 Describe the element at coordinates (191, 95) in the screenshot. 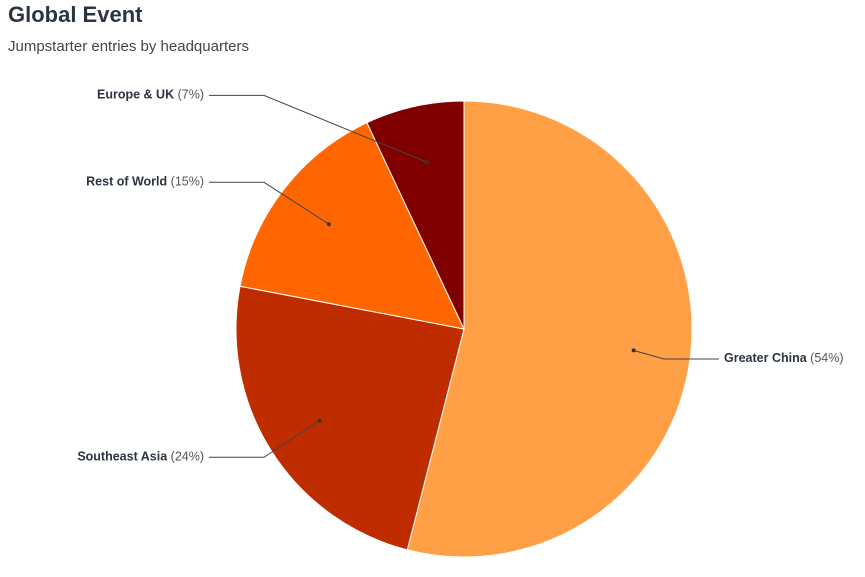

I see `slice-value: (7%)` at that location.